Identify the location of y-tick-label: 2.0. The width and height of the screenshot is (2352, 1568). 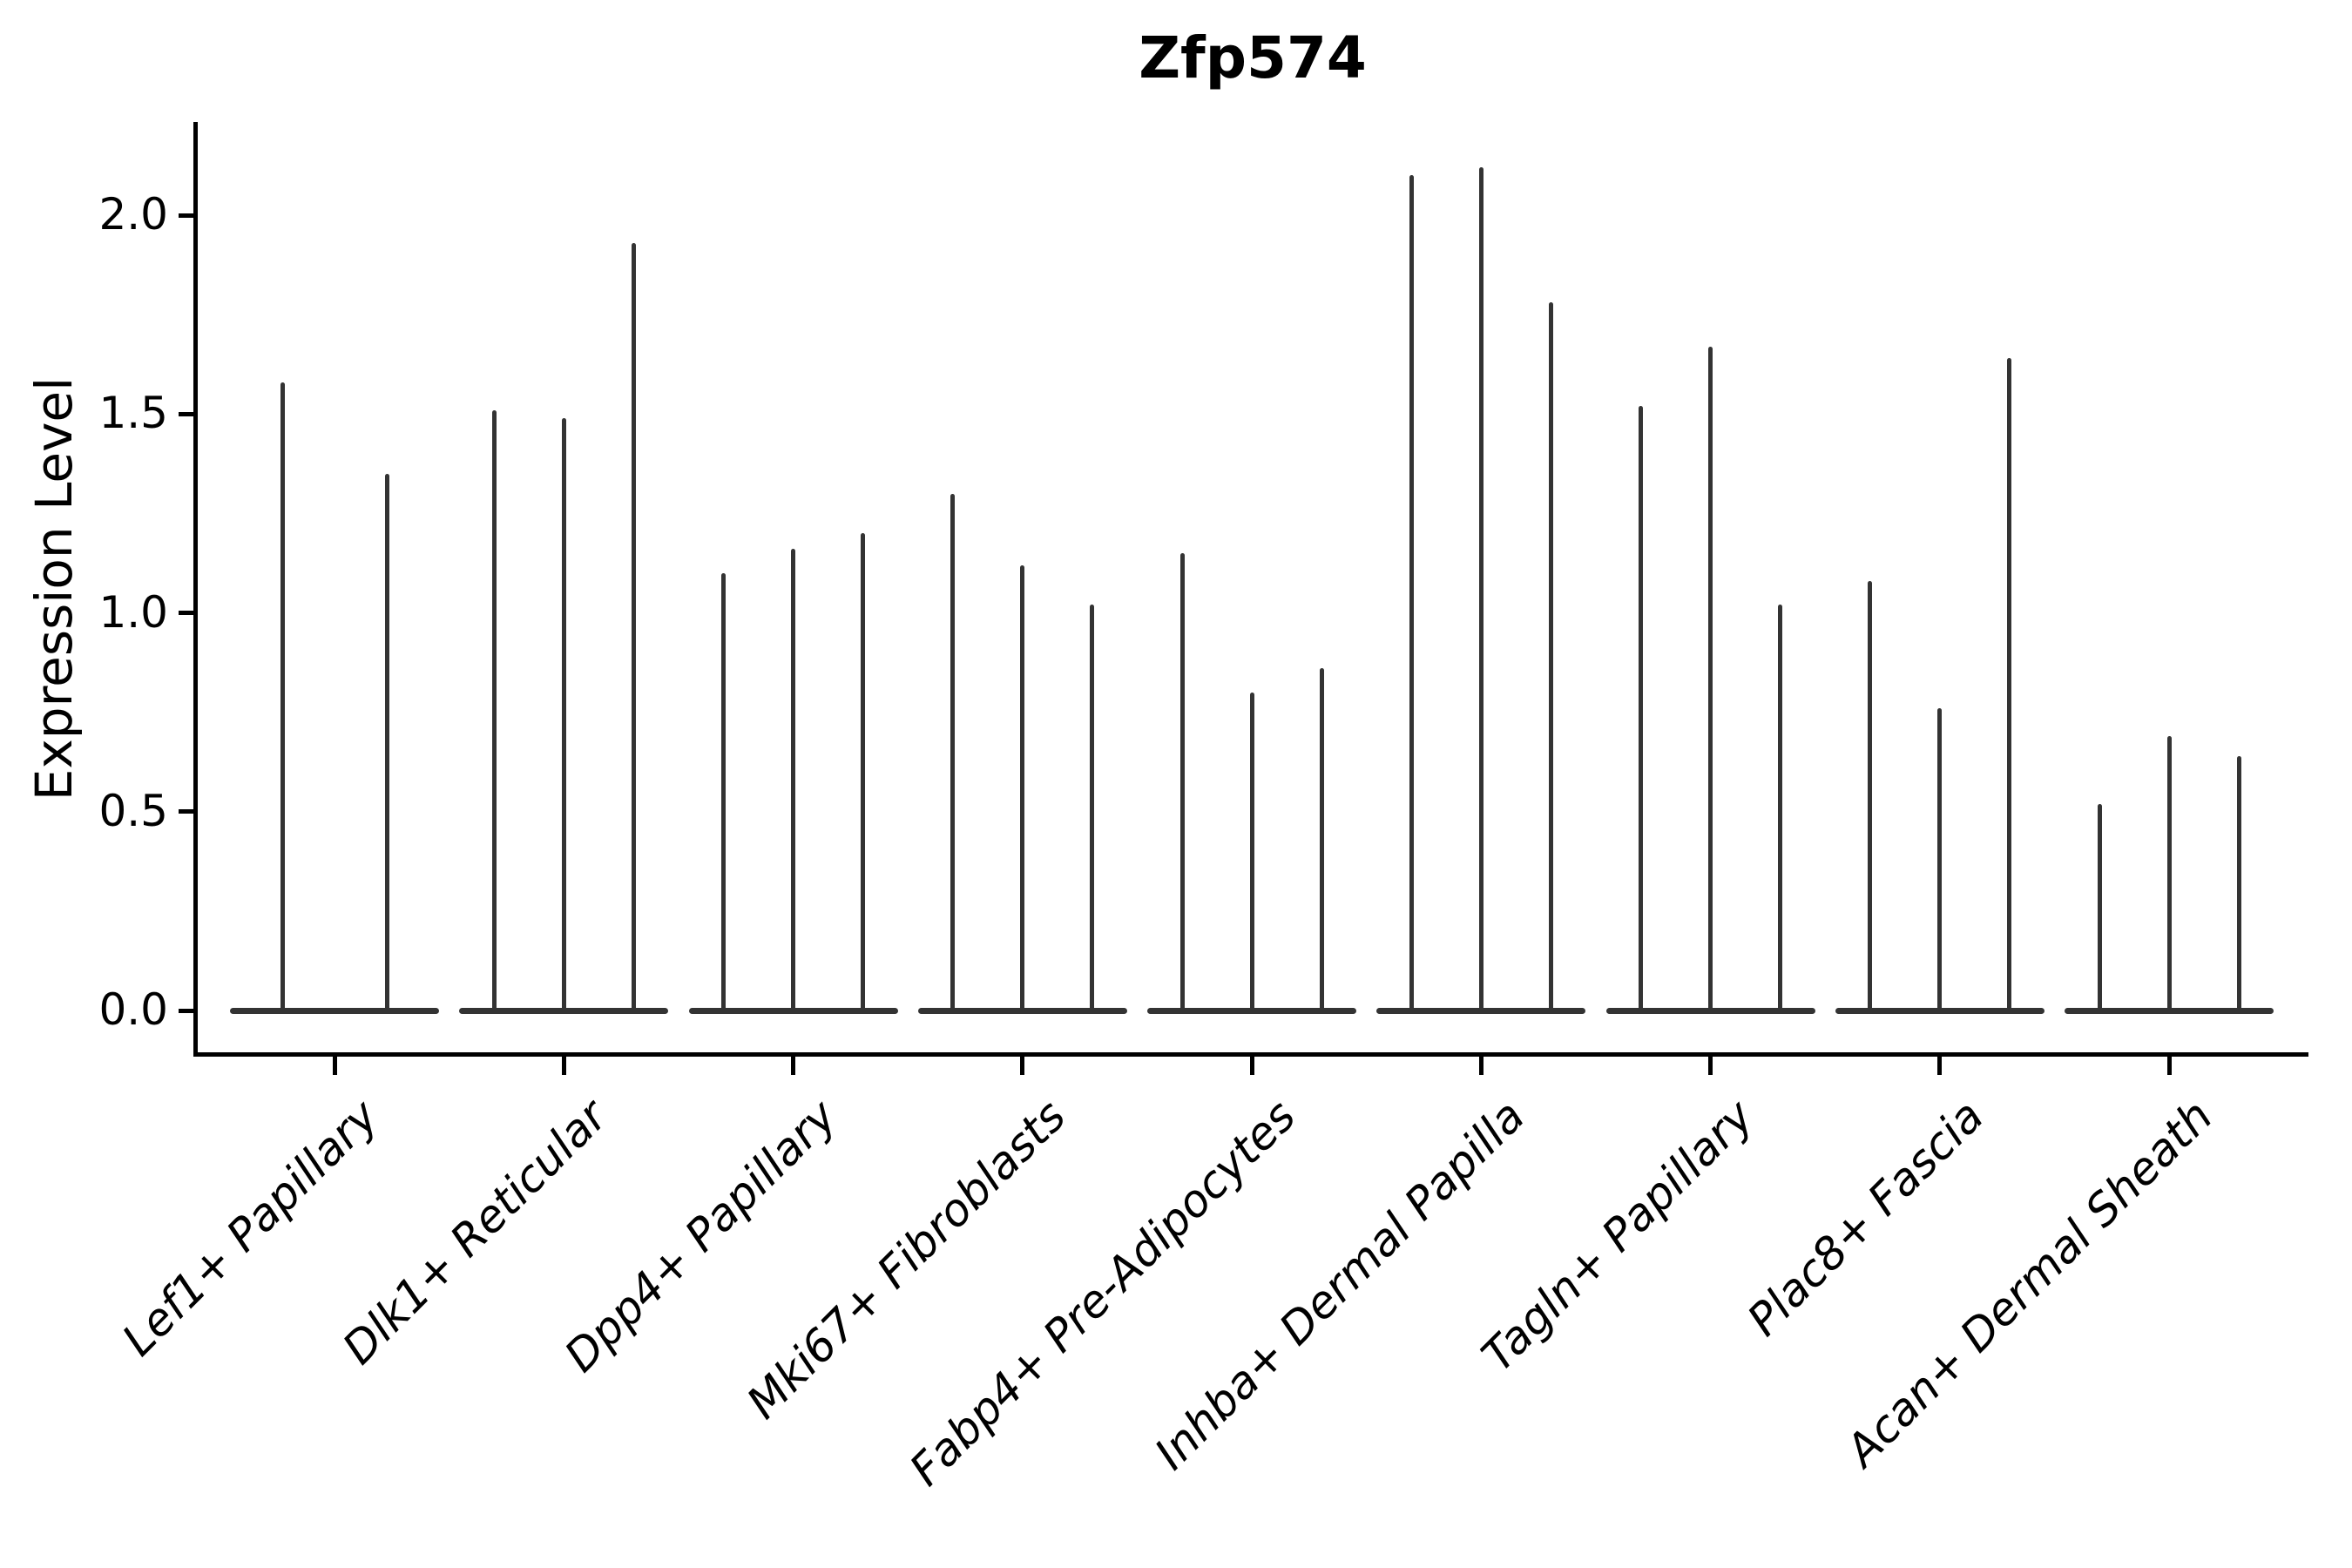
(133, 215).